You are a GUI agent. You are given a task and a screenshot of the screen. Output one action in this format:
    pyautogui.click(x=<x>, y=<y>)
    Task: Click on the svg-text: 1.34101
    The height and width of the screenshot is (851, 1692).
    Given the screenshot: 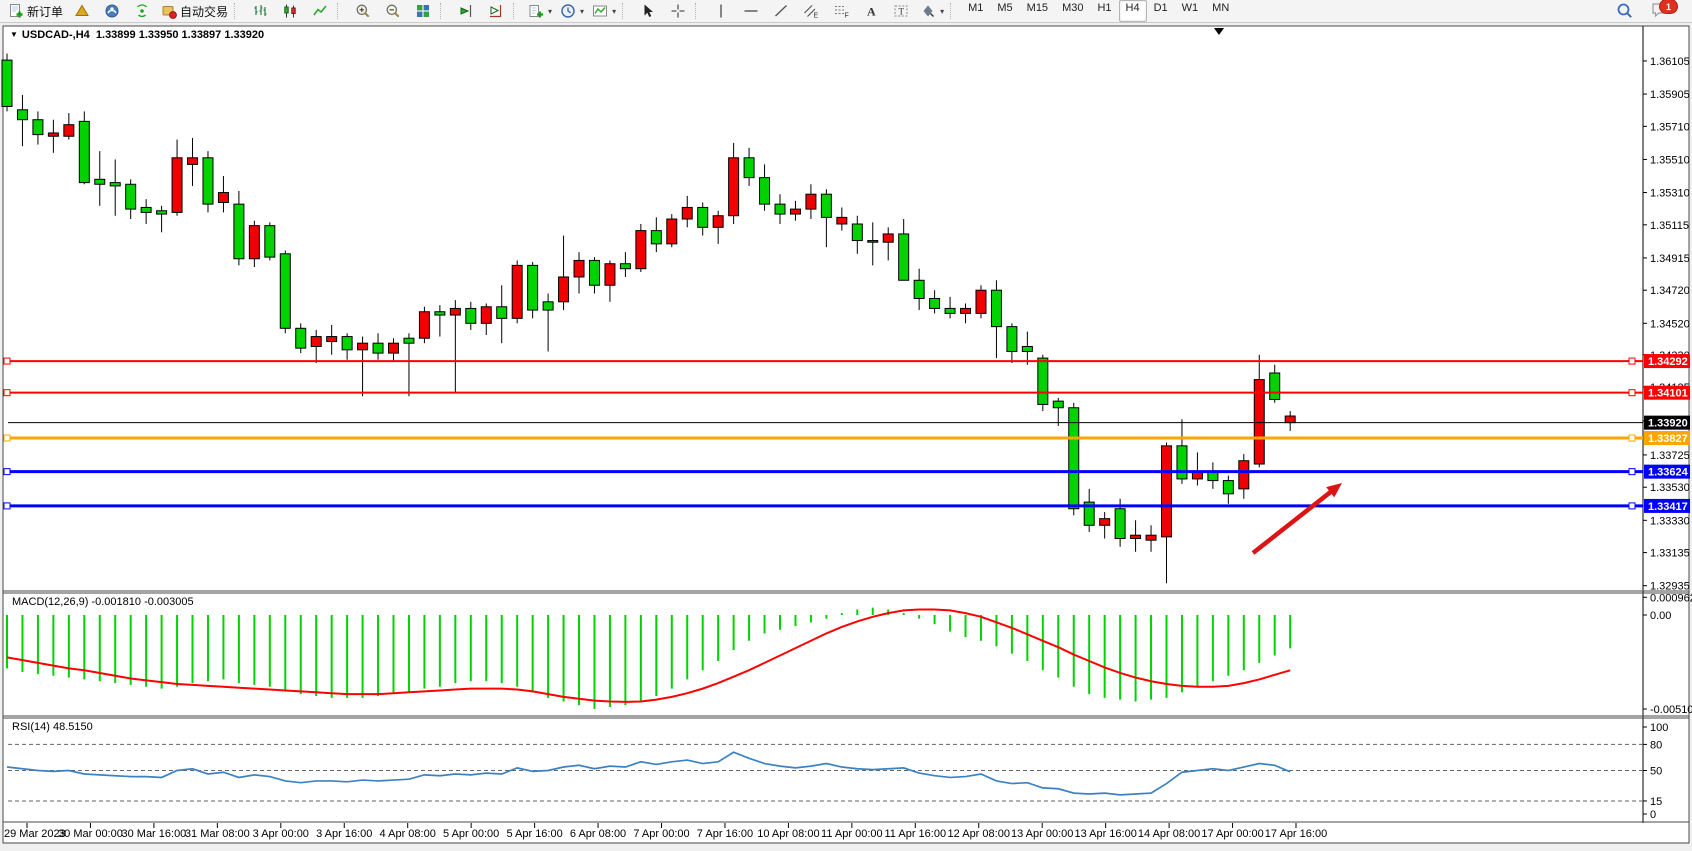 What is the action you would take?
    pyautogui.click(x=1668, y=394)
    